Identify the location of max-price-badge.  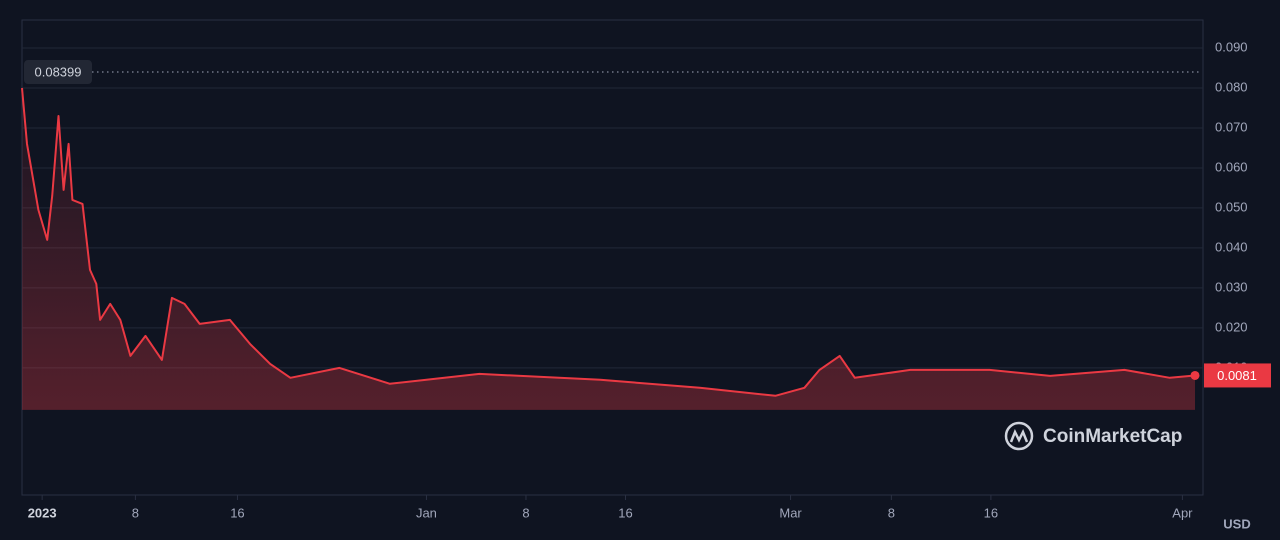
(58, 72).